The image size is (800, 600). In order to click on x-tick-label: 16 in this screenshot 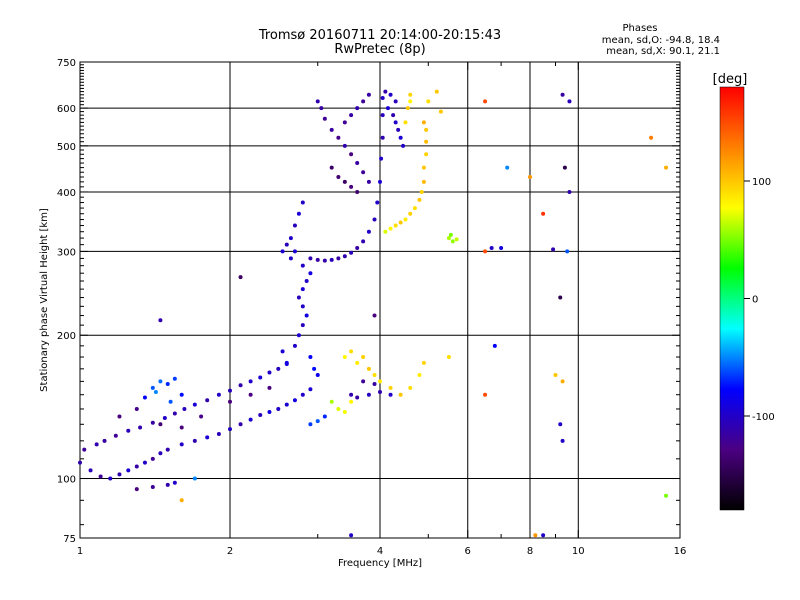, I will do `click(680, 551)`.